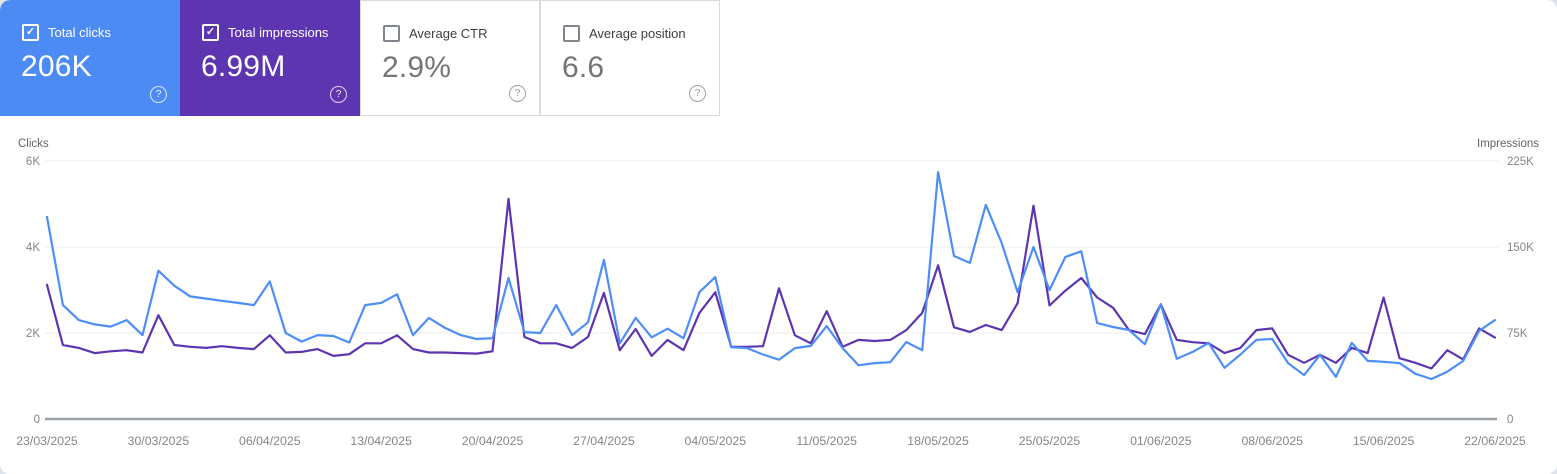  Describe the element at coordinates (33, 144) in the screenshot. I see `left-axis-title: Clicks` at that location.